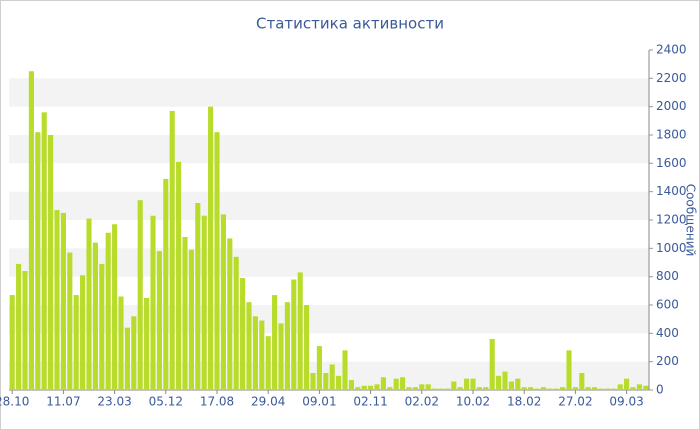 This screenshot has width=700, height=430. What do you see at coordinates (671, 50) in the screenshot?
I see `y-tick-label: 2400` at bounding box center [671, 50].